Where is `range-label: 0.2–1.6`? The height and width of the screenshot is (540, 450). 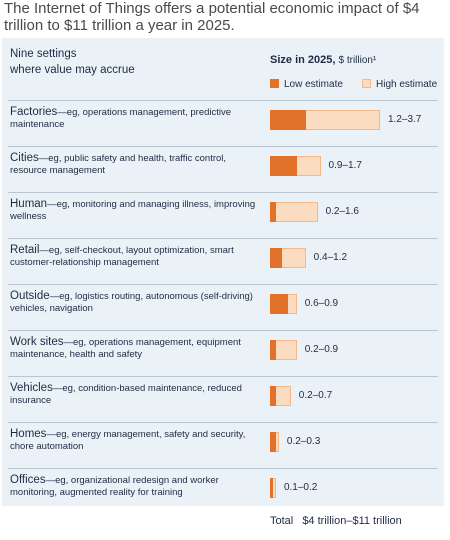 range-label: 0.2–1.6 is located at coordinates (342, 211).